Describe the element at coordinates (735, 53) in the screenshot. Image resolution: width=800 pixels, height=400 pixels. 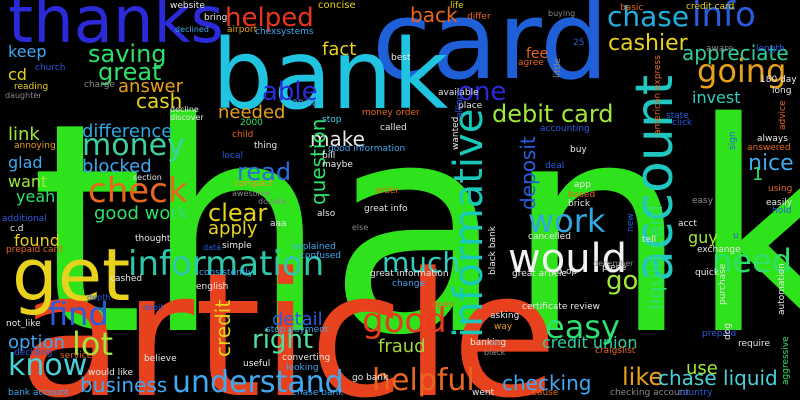
I see `cloud-word: appreciate` at that location.